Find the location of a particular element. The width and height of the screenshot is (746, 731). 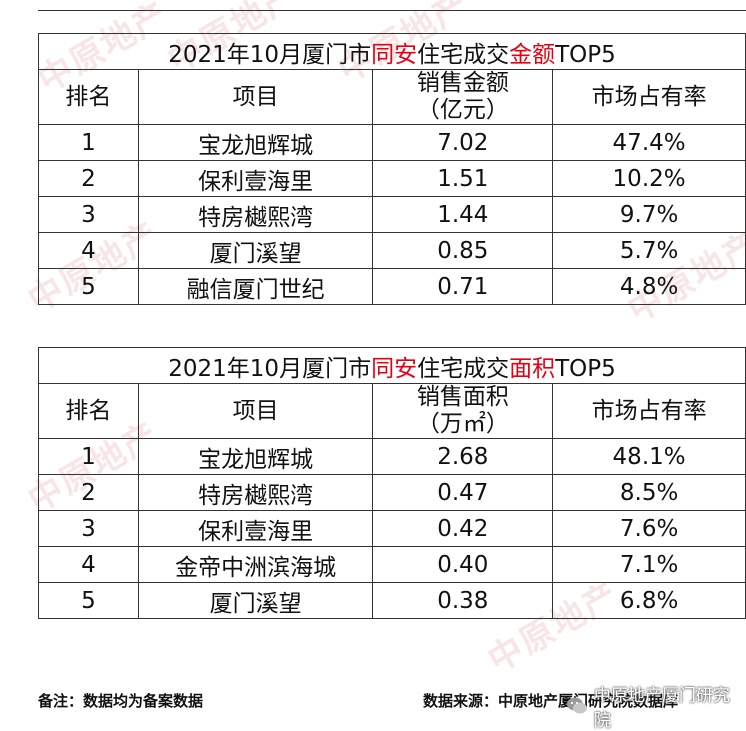

table-row: 5 厦门溪望 0.38 6.8% is located at coordinates (392, 600).